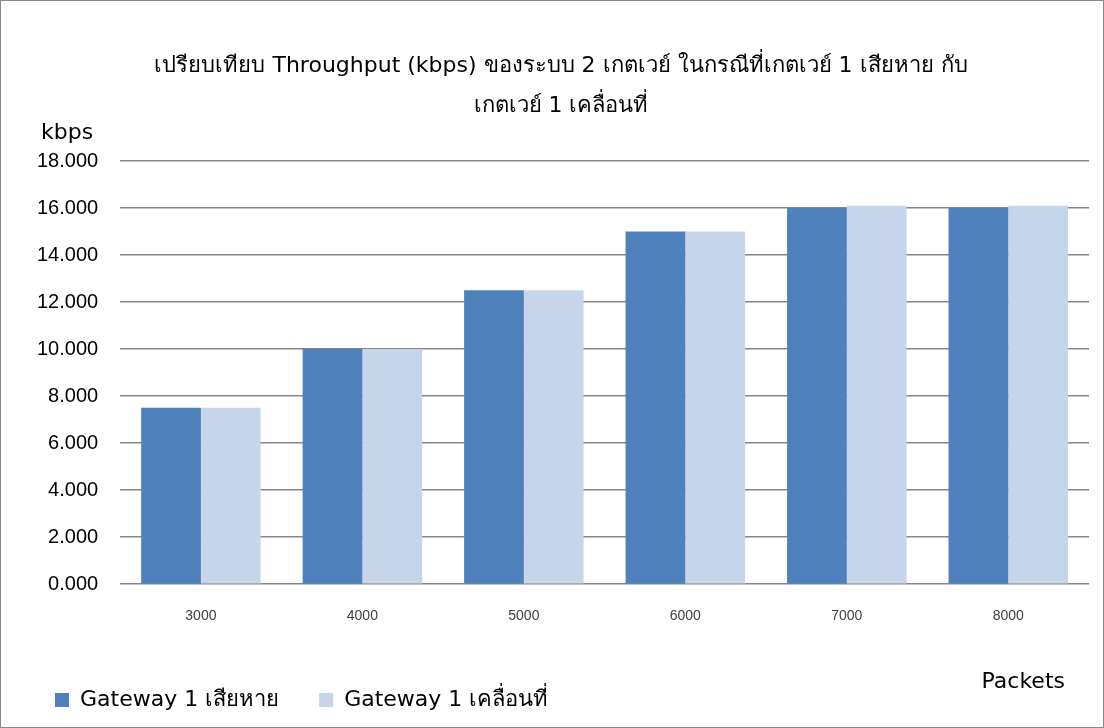  I want to click on y-tick-label: 16.000, so click(68, 206).